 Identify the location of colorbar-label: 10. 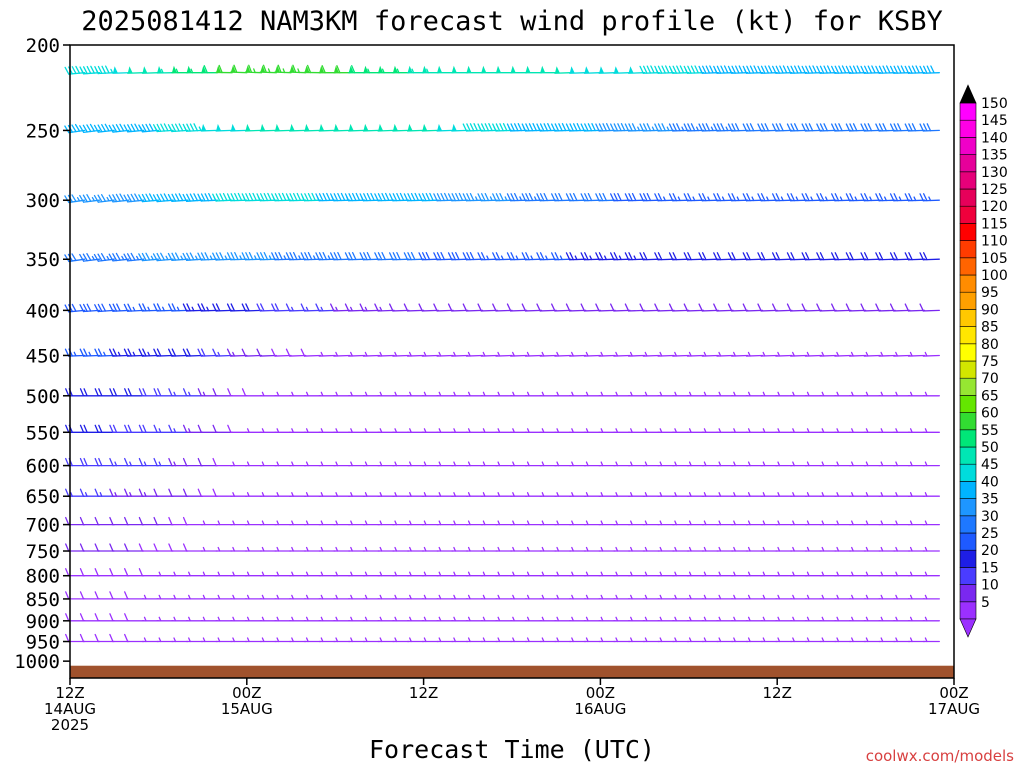
(990, 586).